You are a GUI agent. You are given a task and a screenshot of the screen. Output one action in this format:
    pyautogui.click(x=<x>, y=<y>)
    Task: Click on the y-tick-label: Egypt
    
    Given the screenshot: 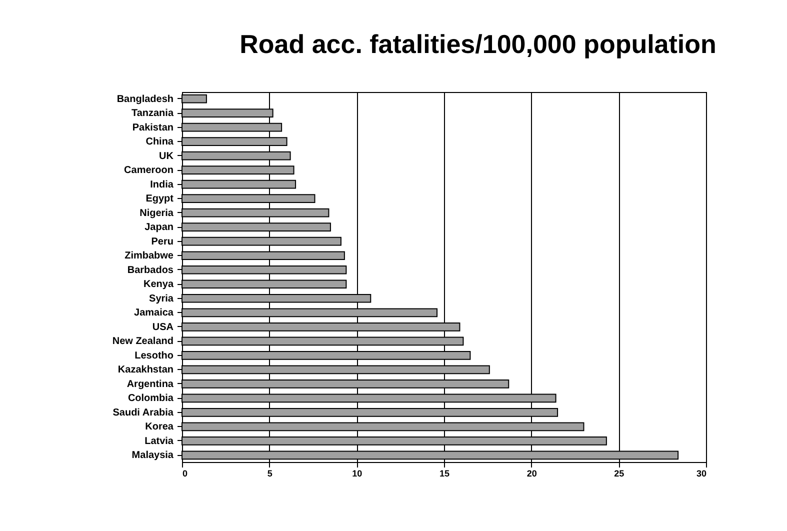 What is the action you would take?
    pyautogui.click(x=160, y=199)
    